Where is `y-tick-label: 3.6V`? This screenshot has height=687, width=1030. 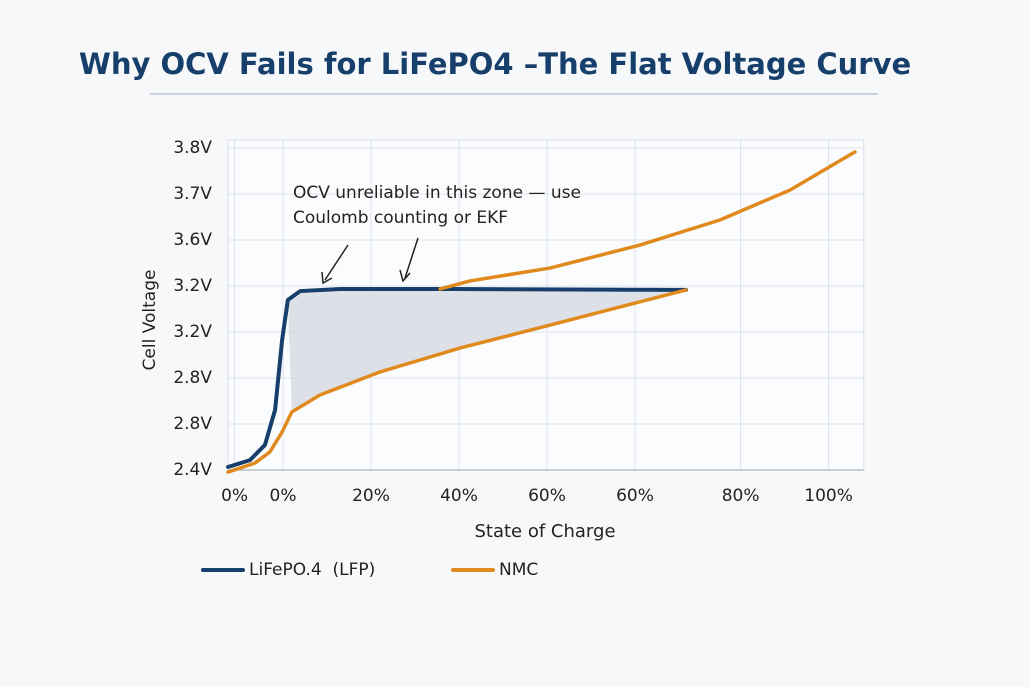
y-tick-label: 3.6V is located at coordinates (192, 240).